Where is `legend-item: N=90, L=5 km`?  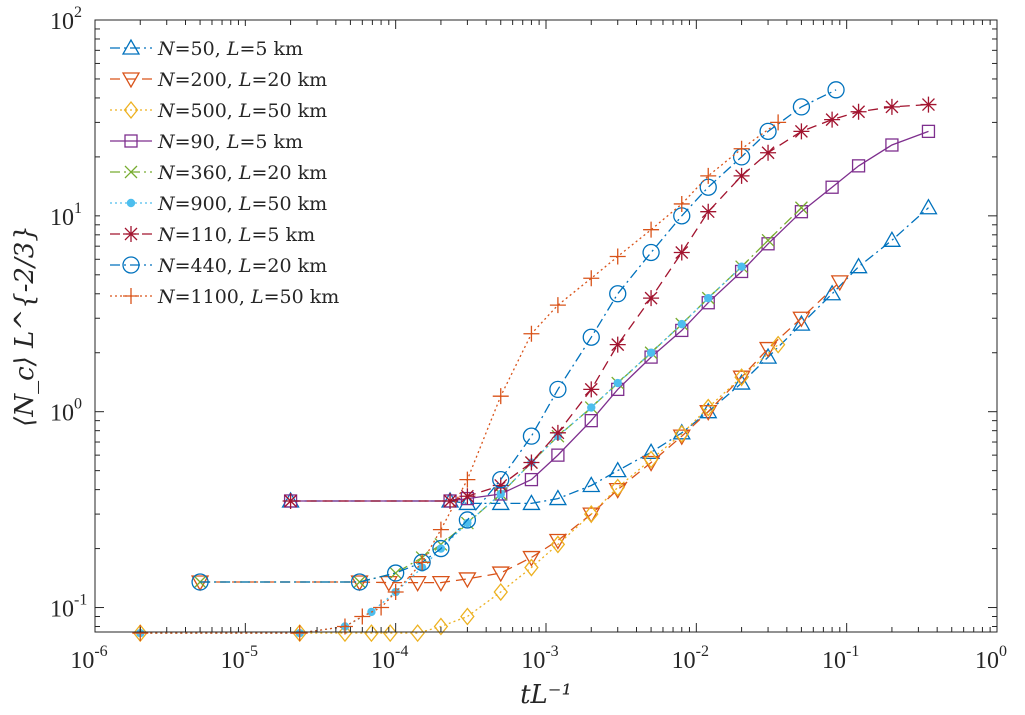
legend-item: N=90, L=5 km is located at coordinates (206, 142).